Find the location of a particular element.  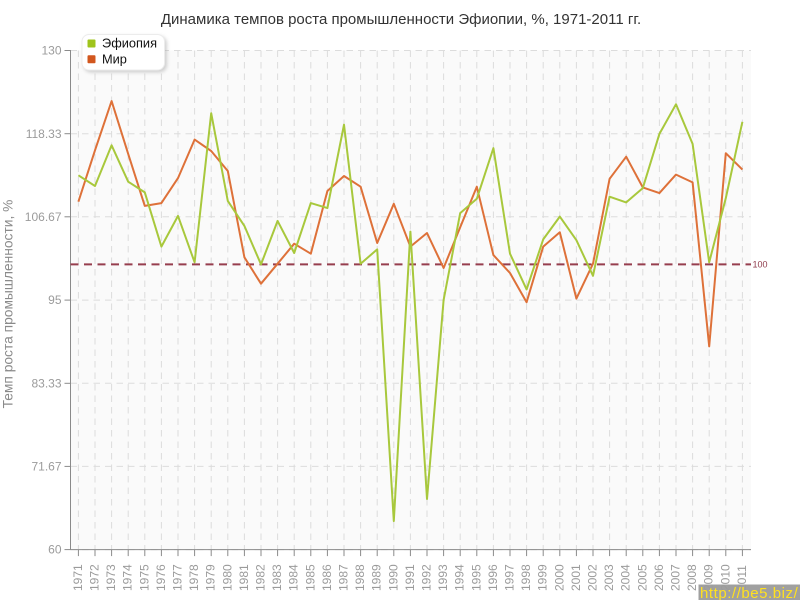

svg-text: 2010 is located at coordinates (725, 577).